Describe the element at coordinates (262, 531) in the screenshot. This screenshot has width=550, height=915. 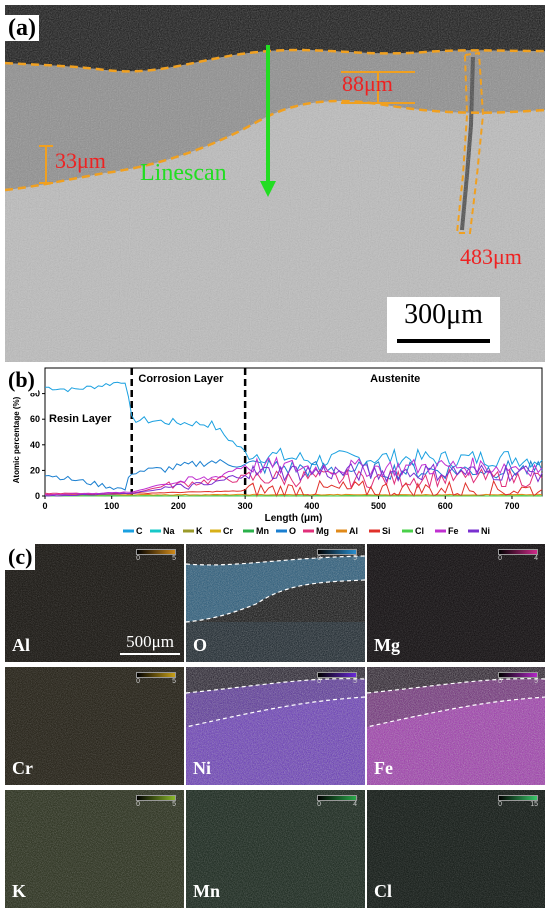
I see `legend-label-Mn: Mn` at that location.